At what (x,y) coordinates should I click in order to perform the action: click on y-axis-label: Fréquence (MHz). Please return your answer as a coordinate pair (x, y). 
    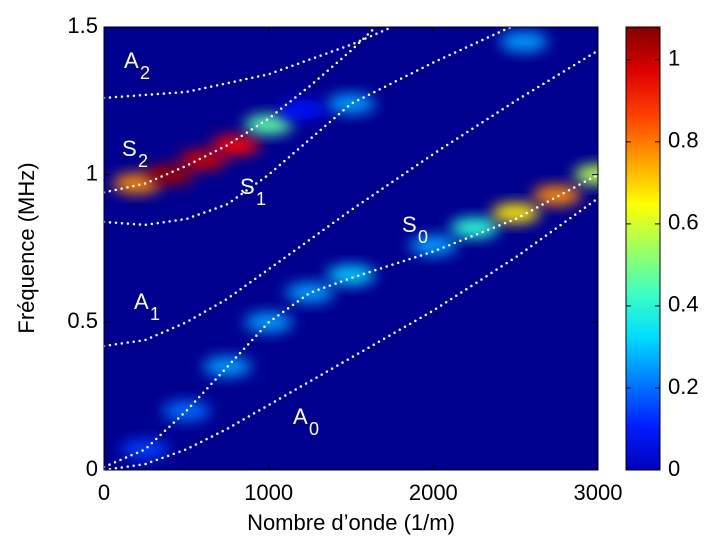
    Looking at the image, I should click on (26, 247).